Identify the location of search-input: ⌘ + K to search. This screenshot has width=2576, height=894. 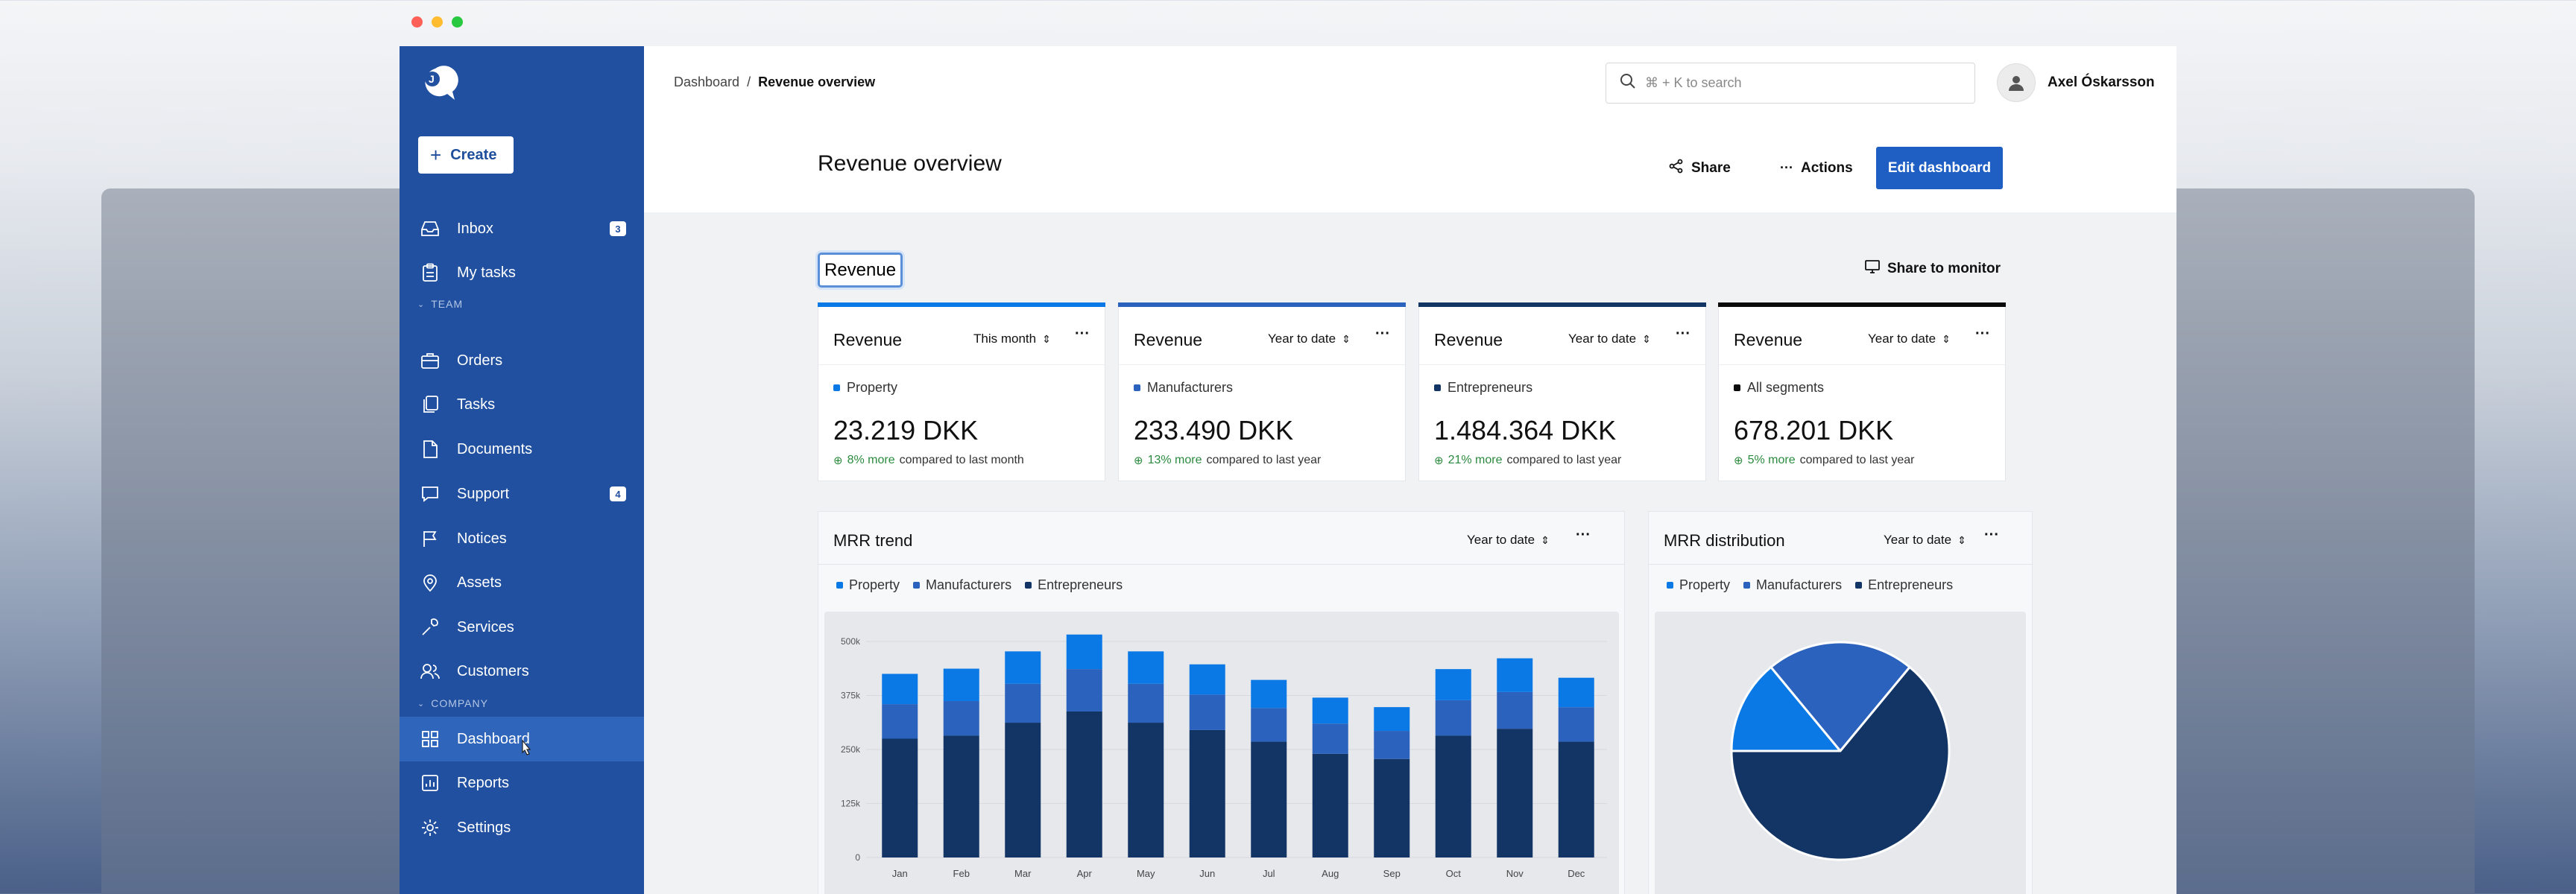
(1791, 83).